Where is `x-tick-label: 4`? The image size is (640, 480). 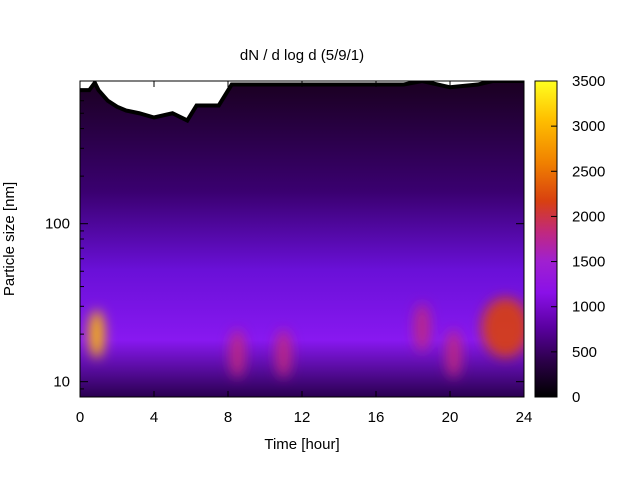
x-tick-label: 4 is located at coordinates (154, 417).